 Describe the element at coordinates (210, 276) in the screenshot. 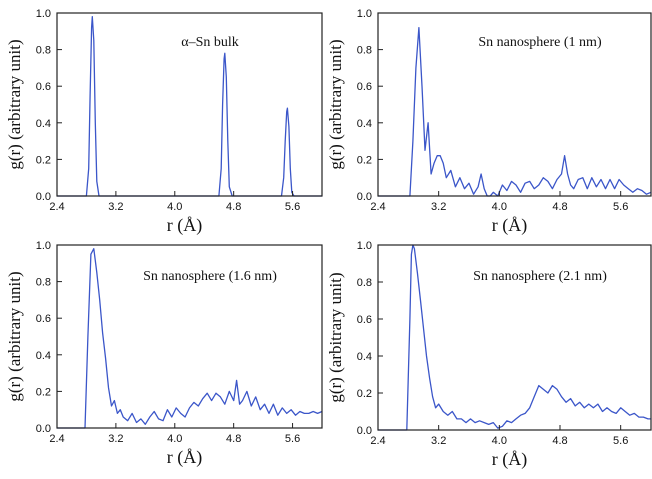

I see `panel-title: Sn nanosphere (1.6 nm)` at that location.